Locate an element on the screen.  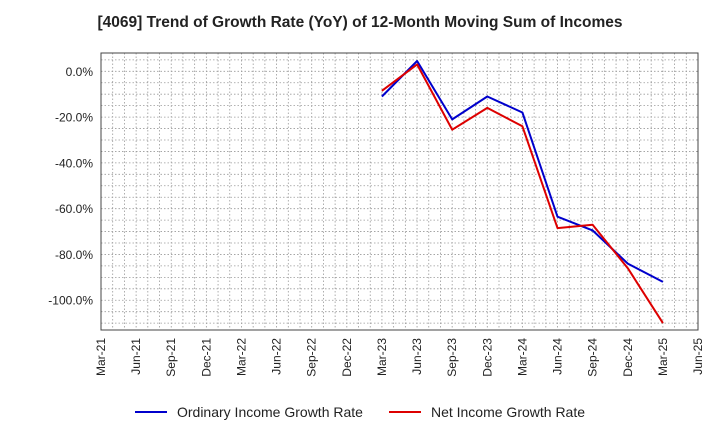
y-tick-label: -80.0% is located at coordinates (74, 255).